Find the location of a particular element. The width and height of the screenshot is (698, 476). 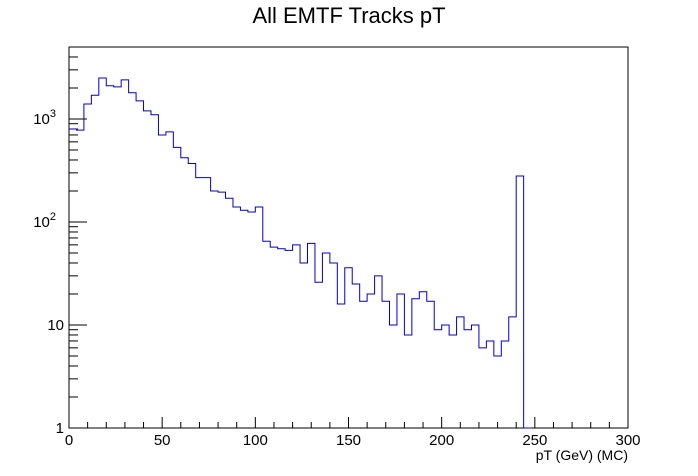

x-tick-label: 200 is located at coordinates (441, 440).